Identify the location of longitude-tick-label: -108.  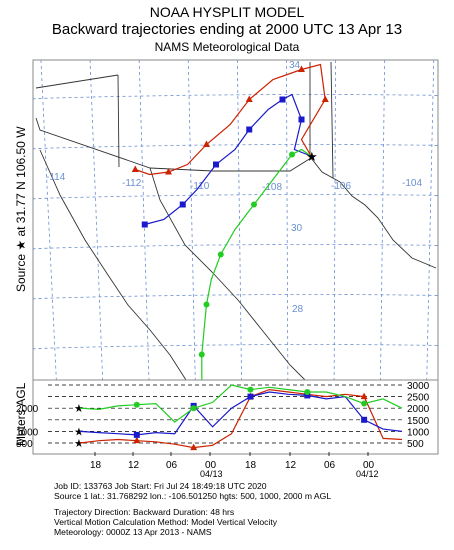
(272, 187).